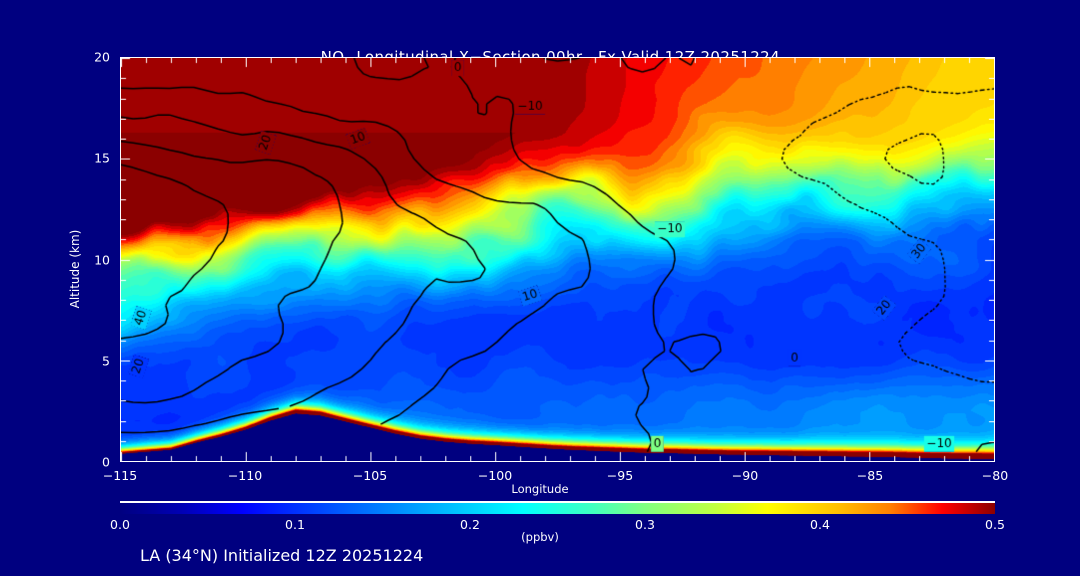 The image size is (1080, 576). What do you see at coordinates (995, 524) in the screenshot?
I see `colorbar-tick-label: 0.5` at bounding box center [995, 524].